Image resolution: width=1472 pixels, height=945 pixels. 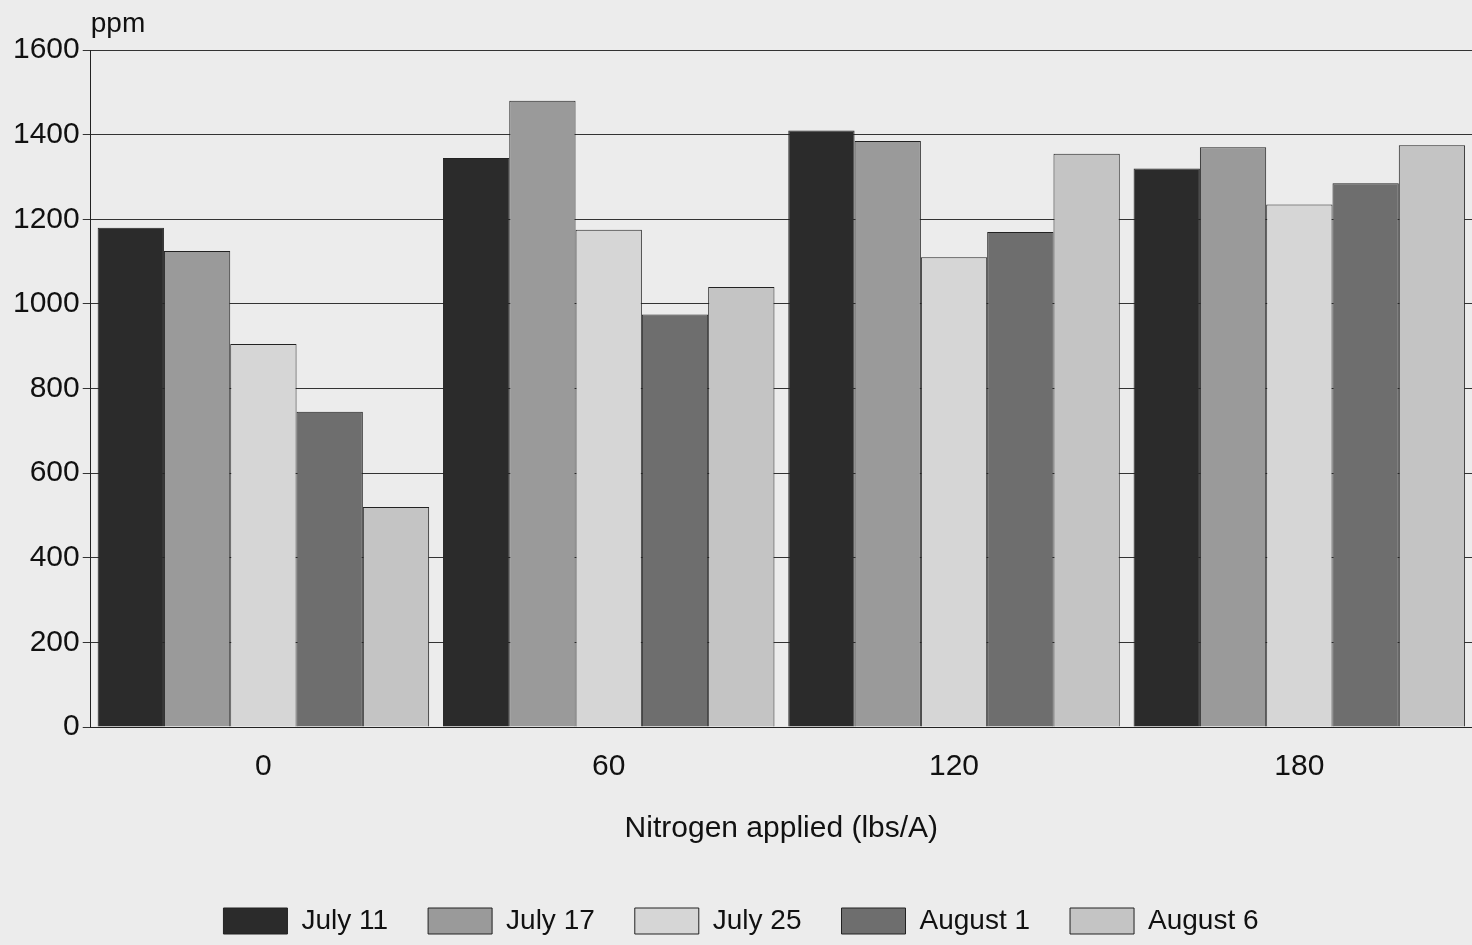 I want to click on y-tick-label: 200, so click(x=54, y=640).